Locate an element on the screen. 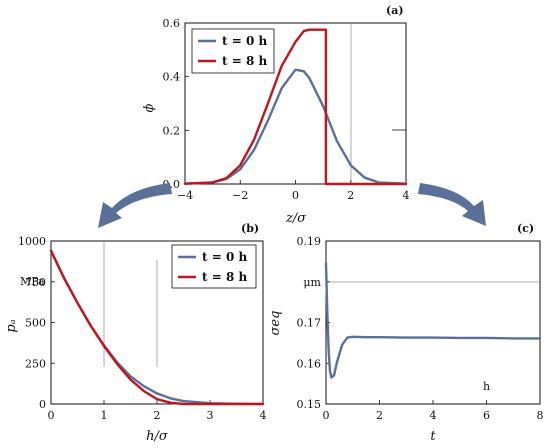 This screenshot has height=448, width=550. right-curved-arrow is located at coordinates (452, 204).